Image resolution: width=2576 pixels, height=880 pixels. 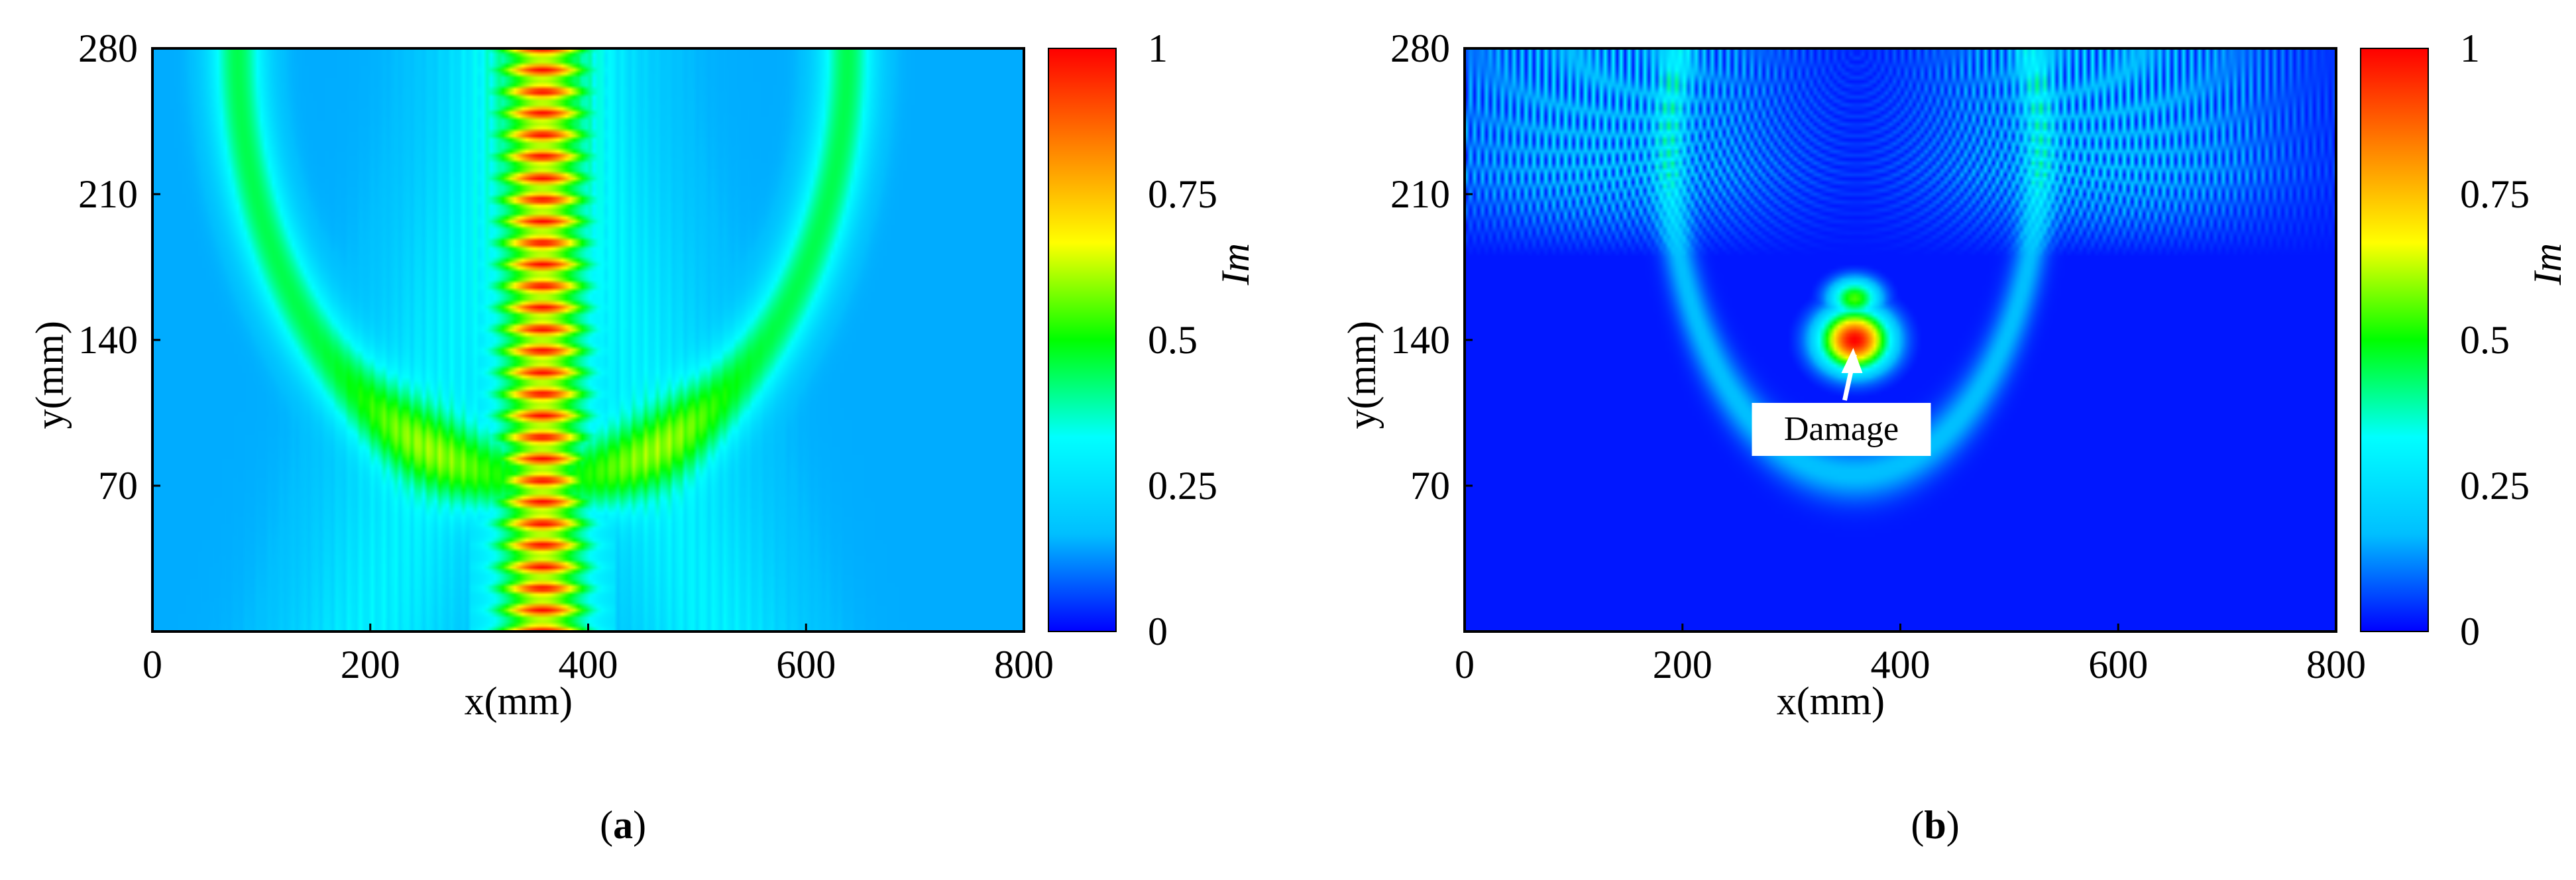 I want to click on damage-arrow-head, so click(x=1852, y=360).